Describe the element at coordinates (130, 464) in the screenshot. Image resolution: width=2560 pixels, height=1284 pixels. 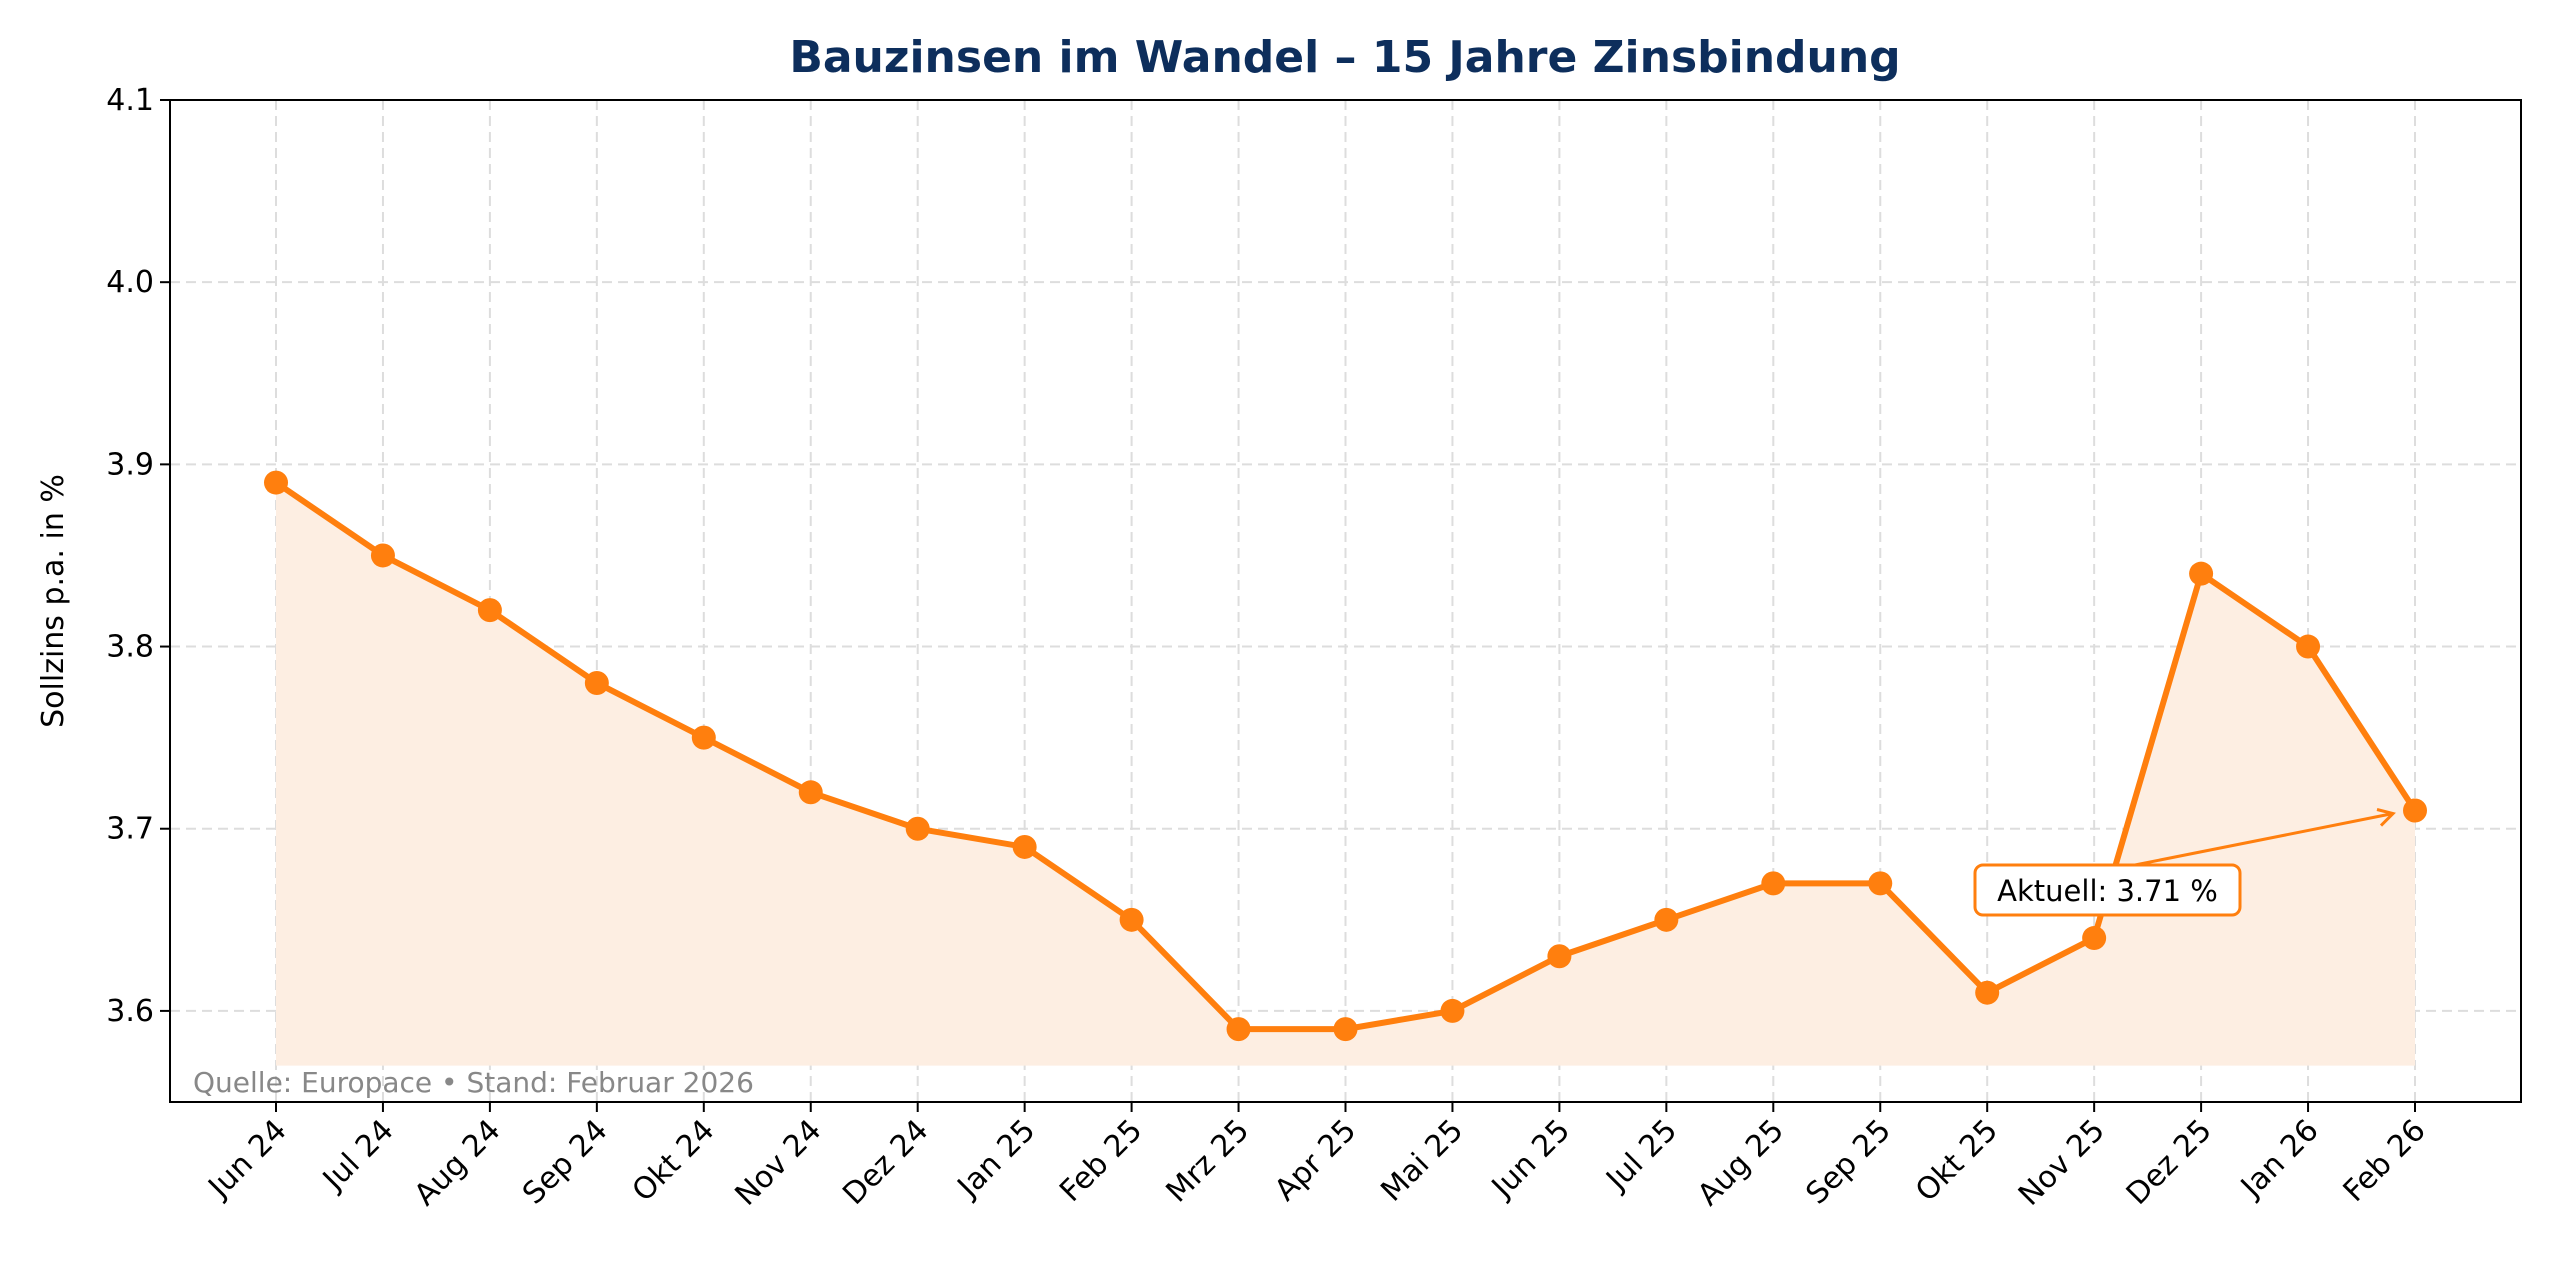
I see `y-tick-label: 3.9` at that location.